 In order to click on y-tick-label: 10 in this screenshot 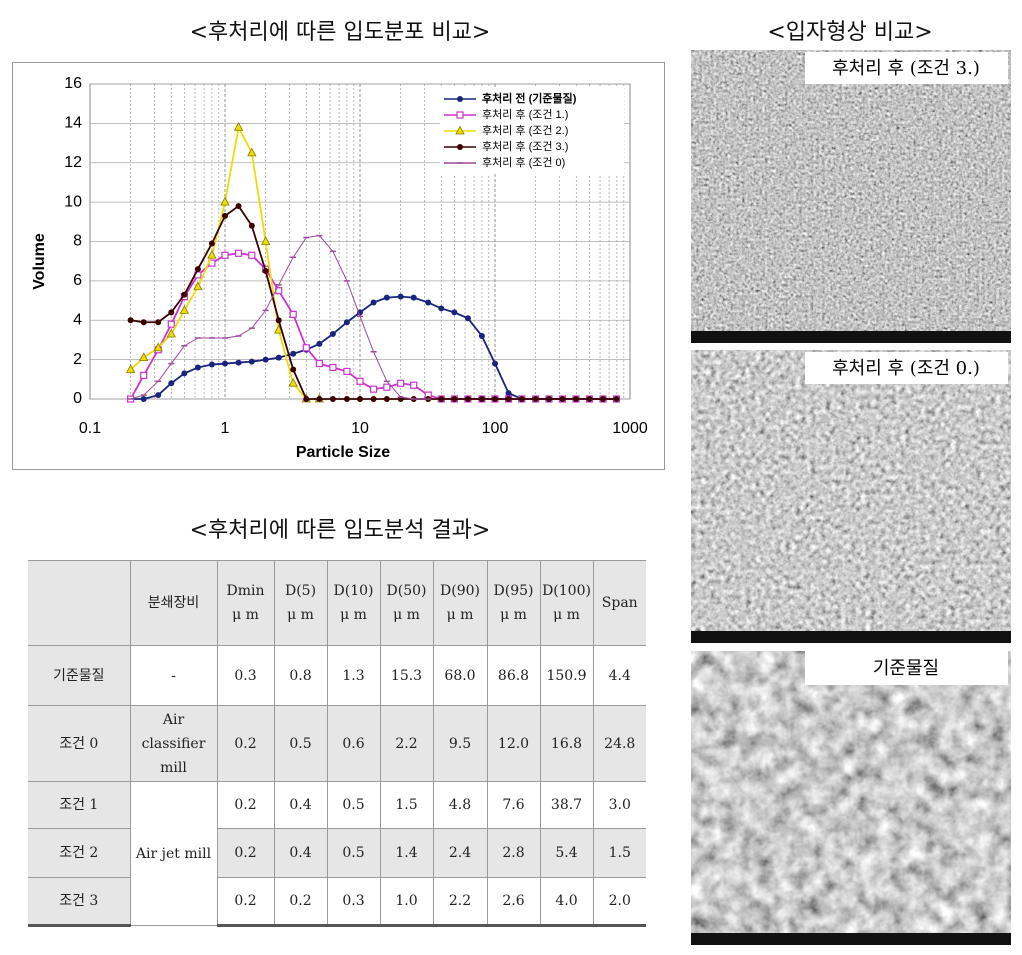, I will do `click(73, 201)`.